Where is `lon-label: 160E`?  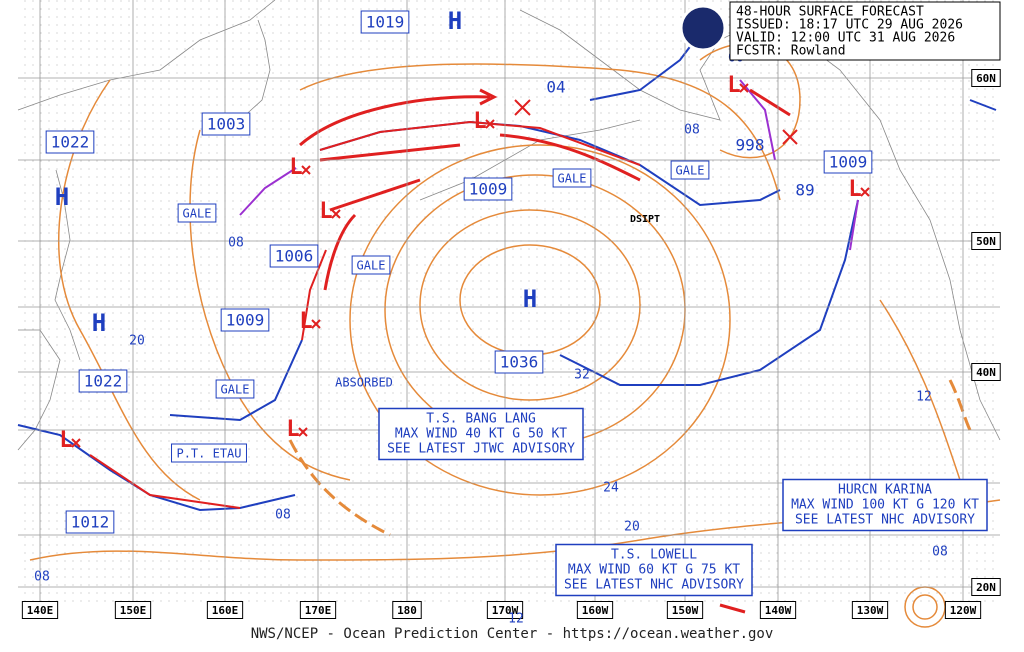
lon-label: 160E is located at coordinates (225, 610).